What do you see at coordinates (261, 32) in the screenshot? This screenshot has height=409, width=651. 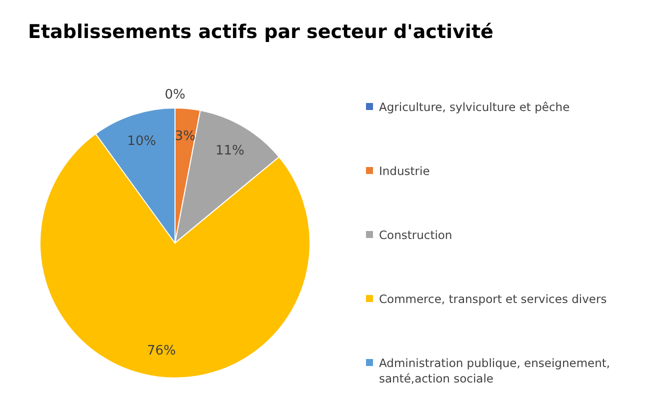 I see `chart-title: Etablissements actifs par secteur d'activité` at bounding box center [261, 32].